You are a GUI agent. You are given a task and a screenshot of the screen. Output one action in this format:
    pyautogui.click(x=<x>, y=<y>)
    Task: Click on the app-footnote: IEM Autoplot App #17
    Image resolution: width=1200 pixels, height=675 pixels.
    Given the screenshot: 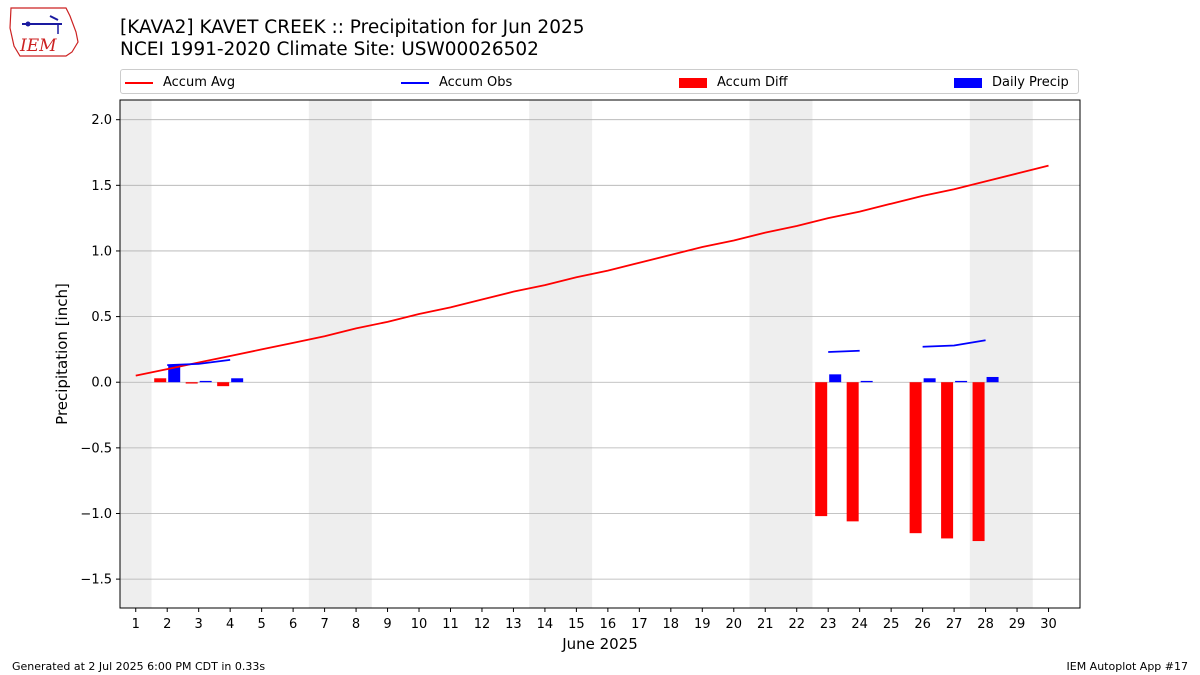 What is the action you would take?
    pyautogui.click(x=1127, y=666)
    